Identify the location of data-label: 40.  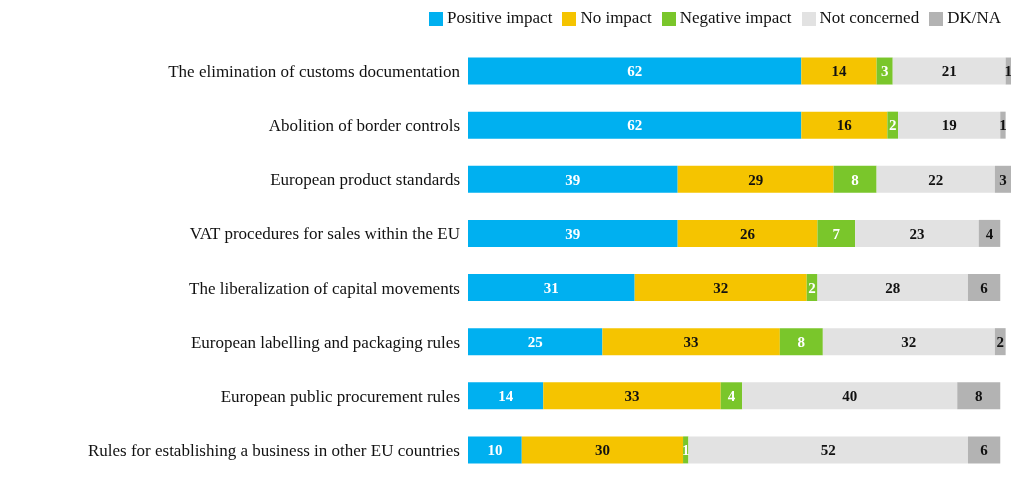
(850, 396).